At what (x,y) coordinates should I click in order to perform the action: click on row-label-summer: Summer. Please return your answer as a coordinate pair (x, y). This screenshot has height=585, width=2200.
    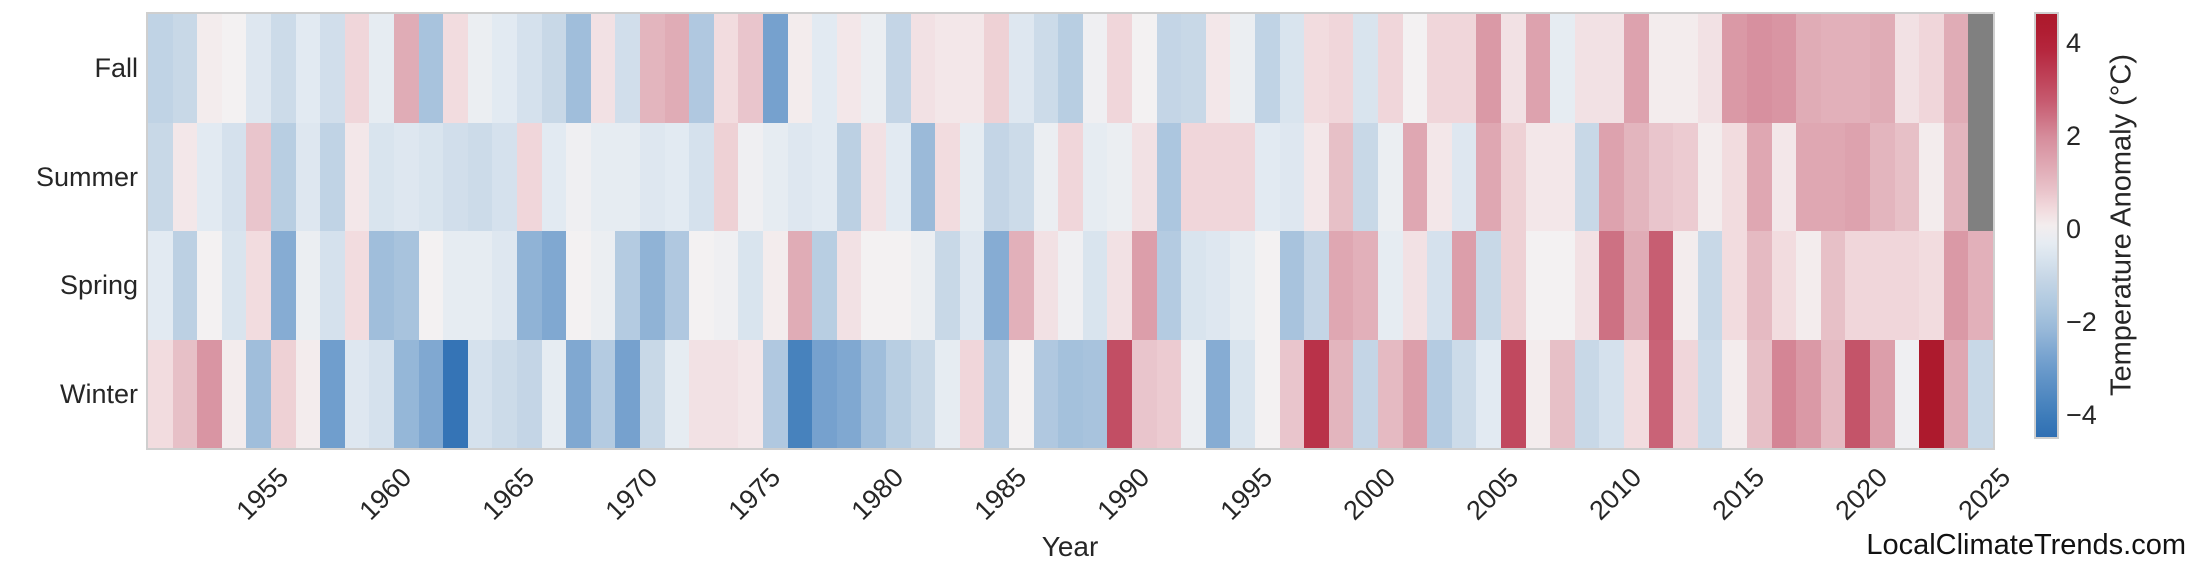
    Looking at the image, I should click on (86, 176).